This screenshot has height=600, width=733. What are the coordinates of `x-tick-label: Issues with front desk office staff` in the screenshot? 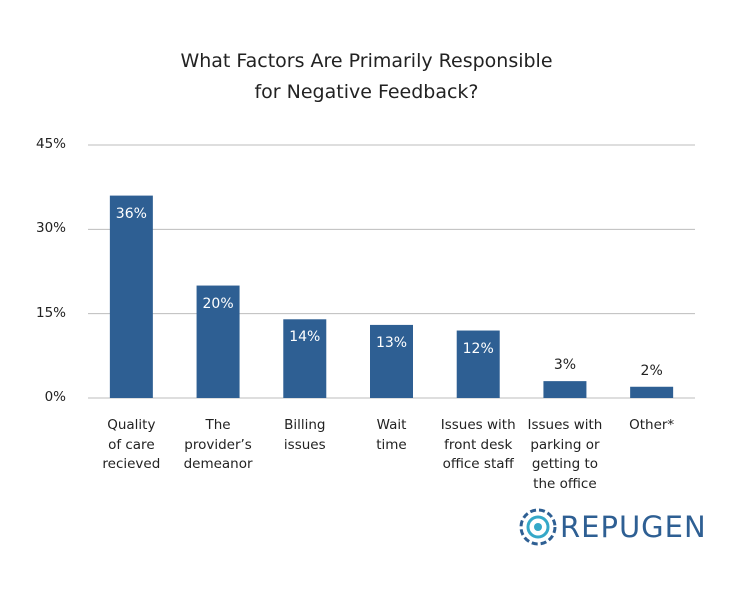 It's located at (478, 444).